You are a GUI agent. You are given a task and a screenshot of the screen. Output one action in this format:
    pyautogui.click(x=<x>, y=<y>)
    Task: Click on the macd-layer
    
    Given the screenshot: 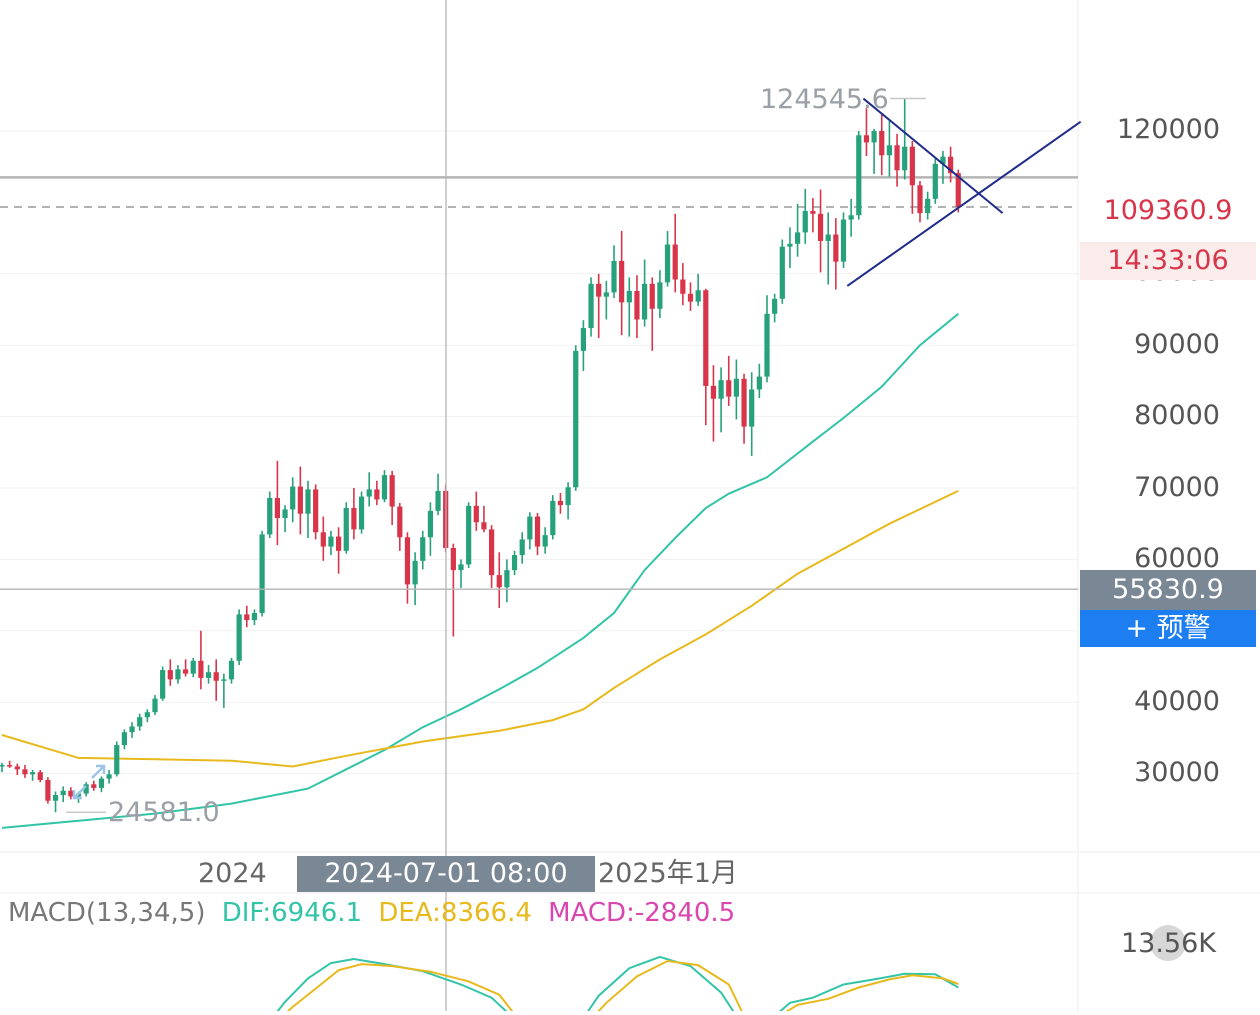 What is the action you would take?
    pyautogui.click(x=616, y=985)
    